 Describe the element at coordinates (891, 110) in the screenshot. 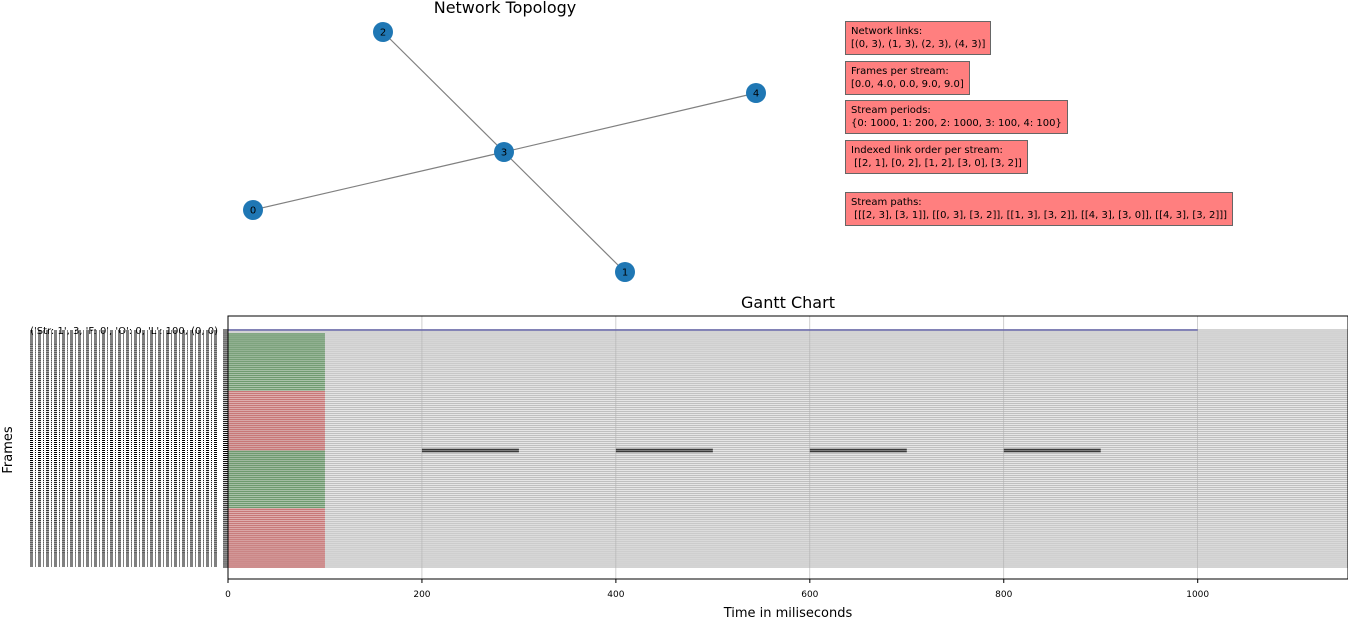

I see `info-box-label: Stream periods:` at that location.